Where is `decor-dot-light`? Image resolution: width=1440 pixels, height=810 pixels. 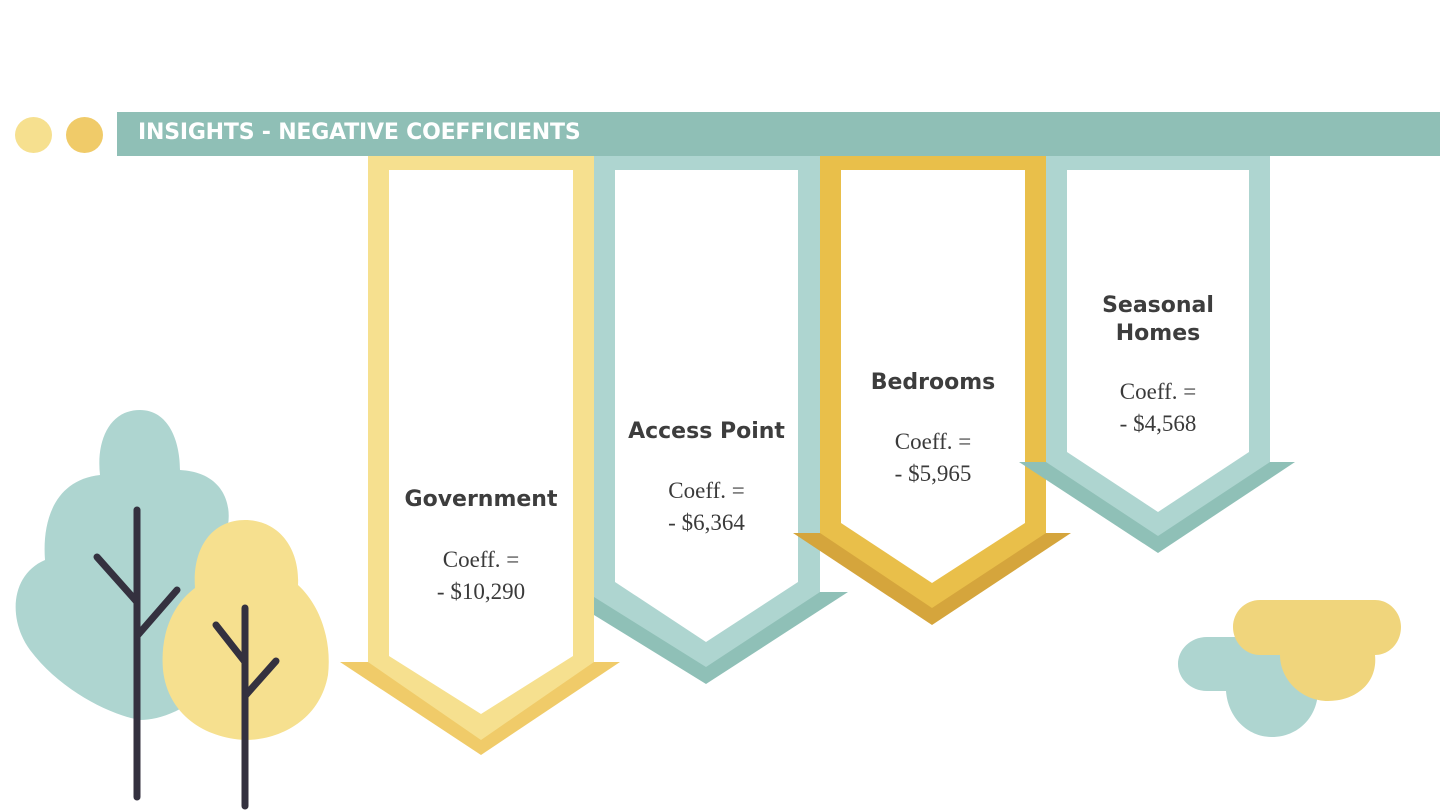
decor-dot-light is located at coordinates (33, 135).